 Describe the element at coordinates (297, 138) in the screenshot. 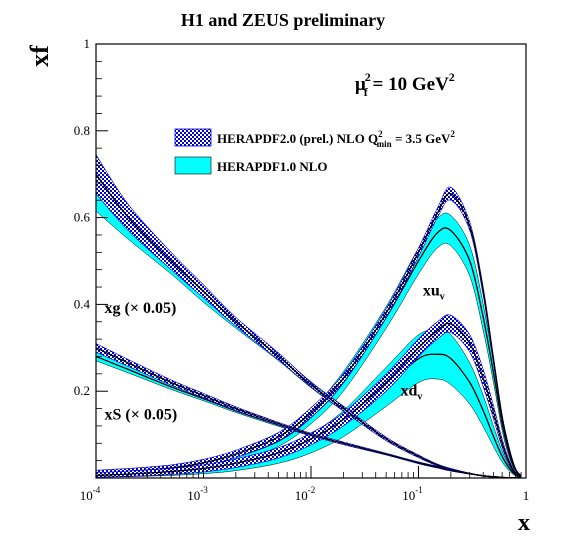

I see `legend-label-herapdf2-main: HERAPDF2.0 (prel.) NLO Q` at that location.